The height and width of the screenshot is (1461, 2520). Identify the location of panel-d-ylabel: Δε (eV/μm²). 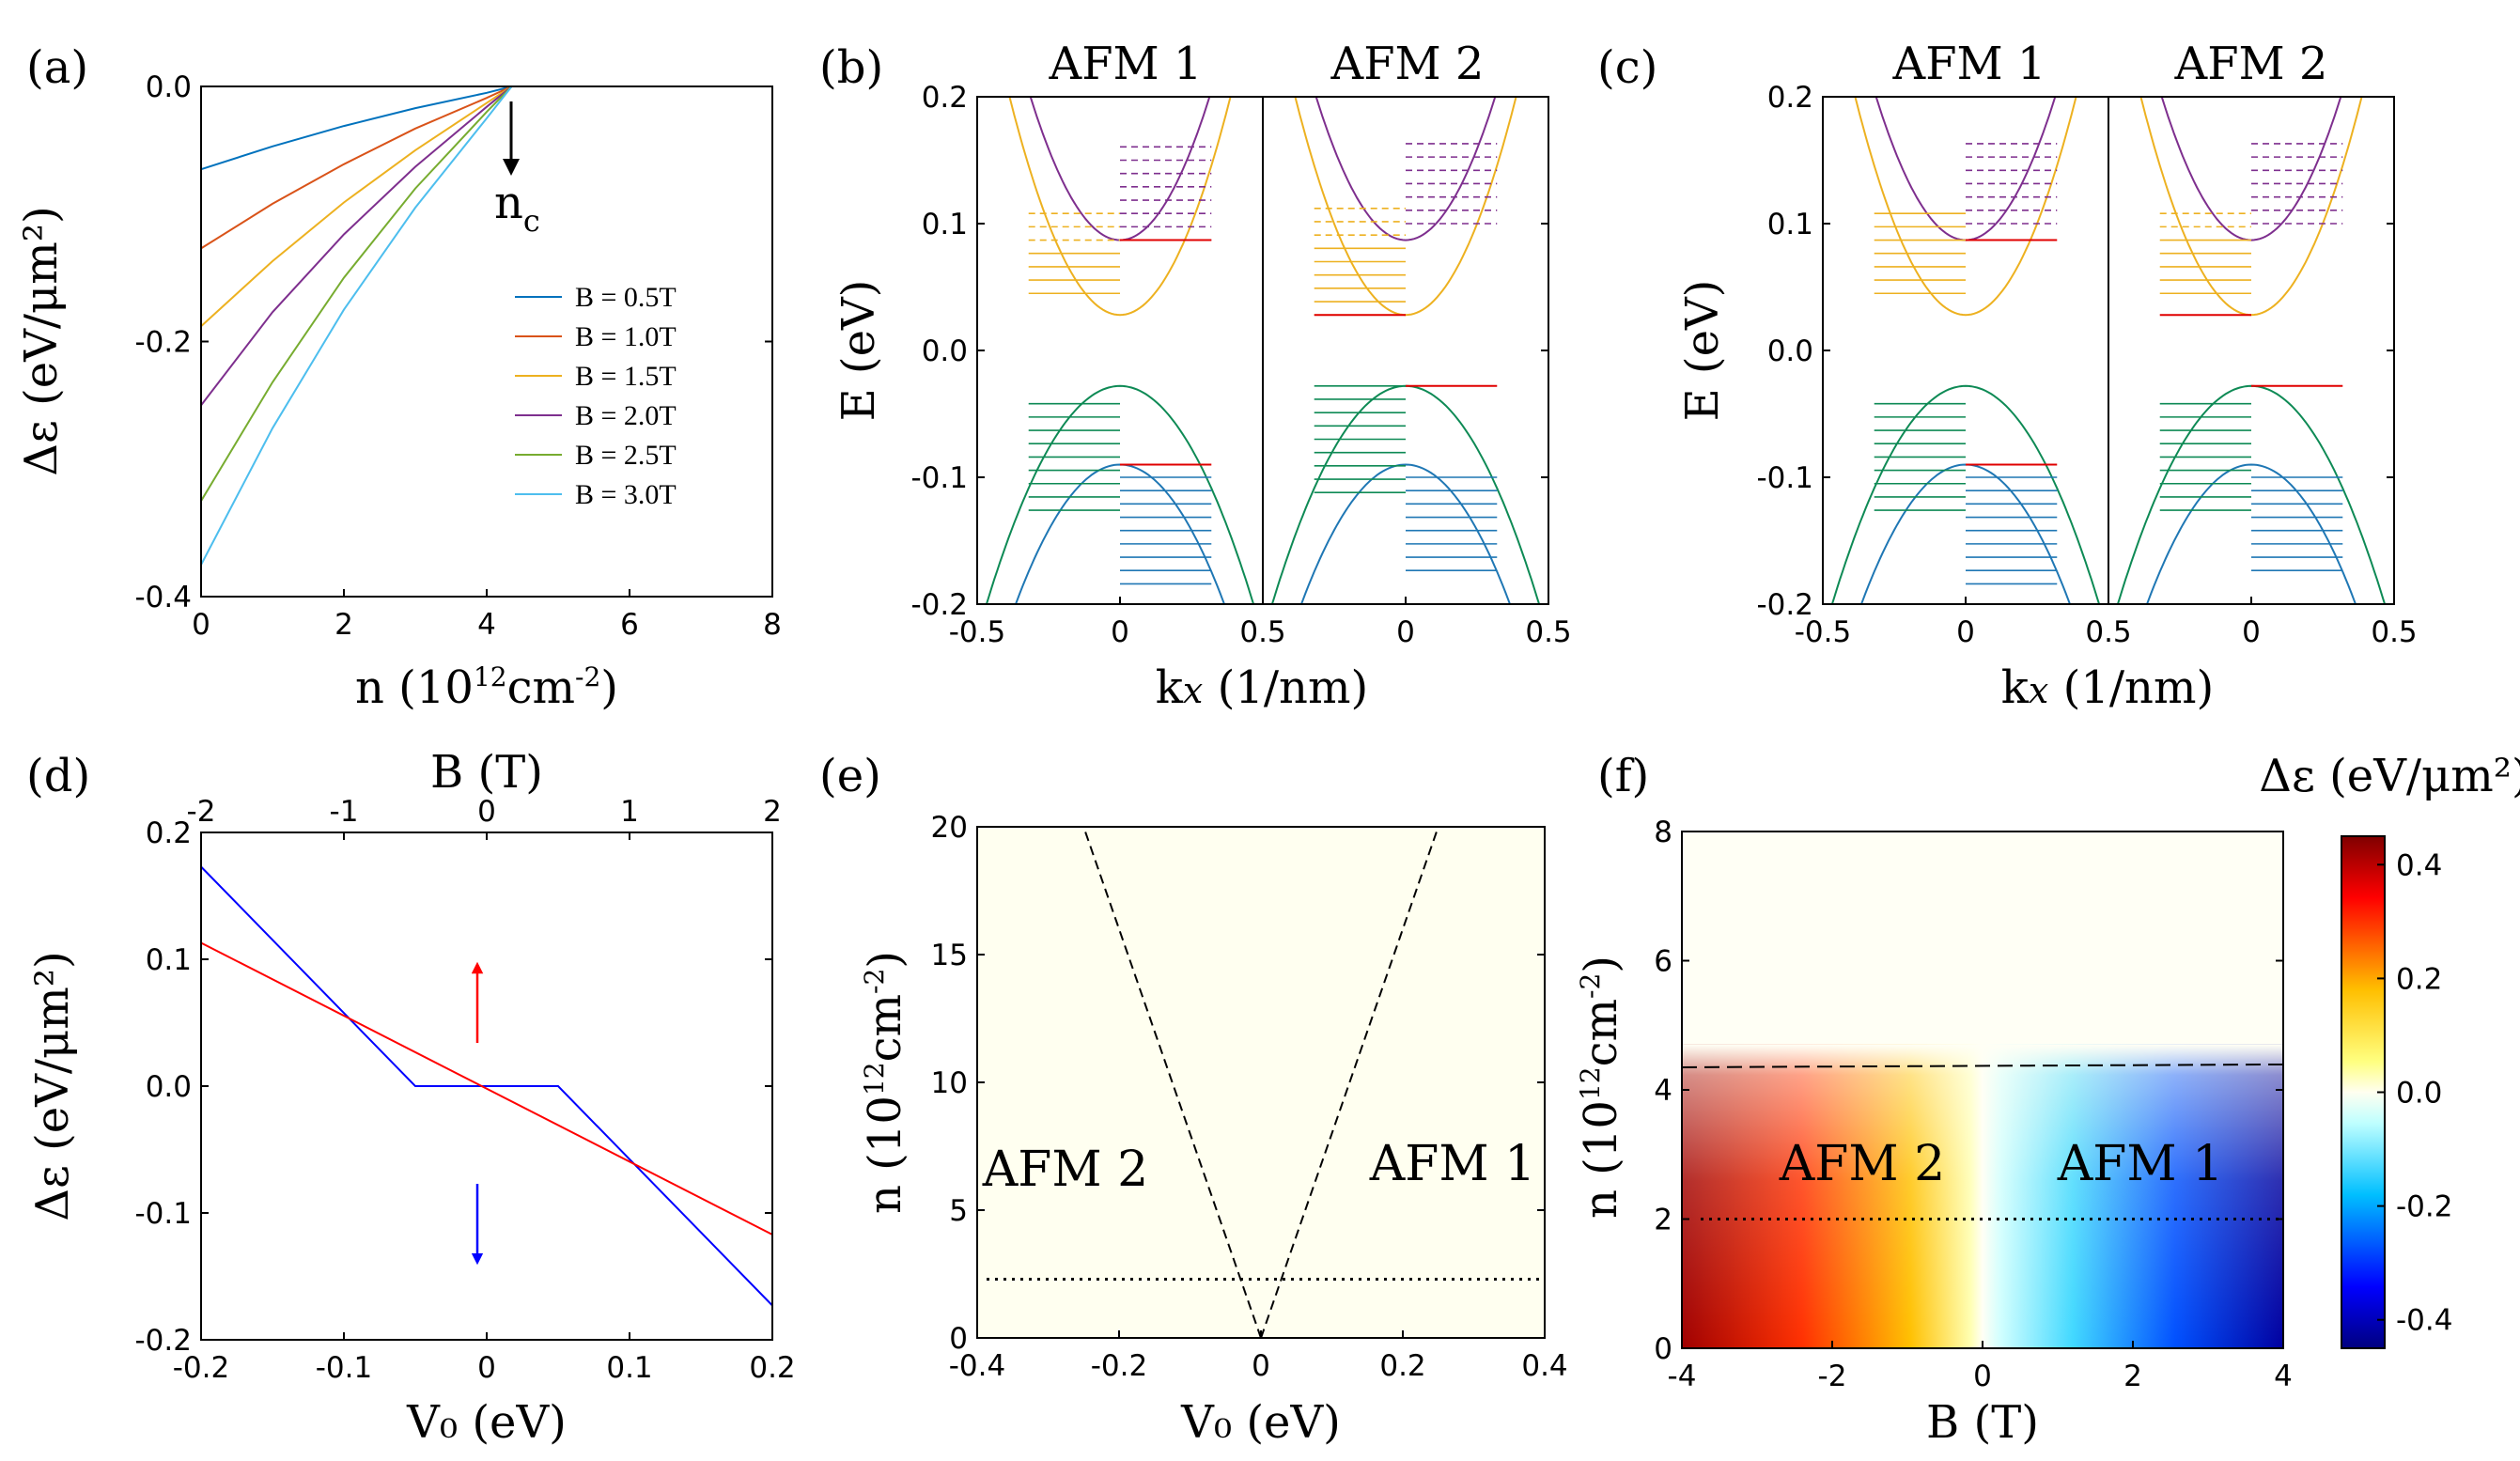
(52, 1085).